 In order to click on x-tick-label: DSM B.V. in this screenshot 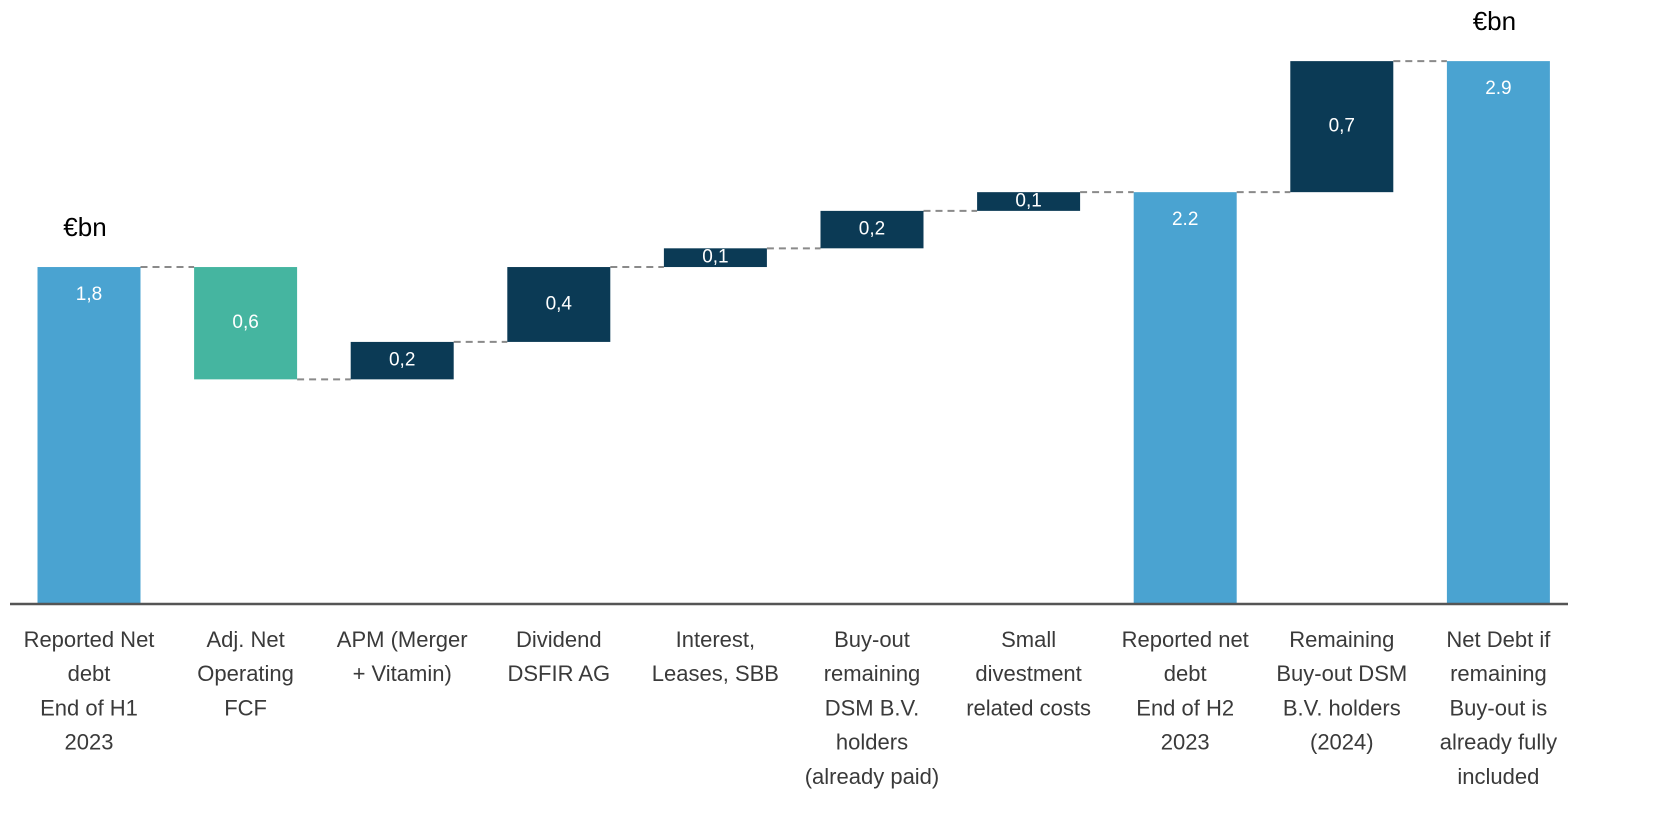, I will do `click(872, 707)`.